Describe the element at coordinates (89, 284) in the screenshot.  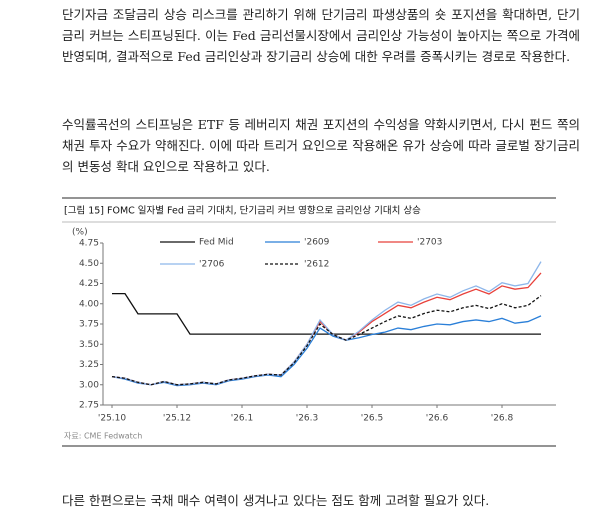
I see `y-tick-label: 4.25` at that location.